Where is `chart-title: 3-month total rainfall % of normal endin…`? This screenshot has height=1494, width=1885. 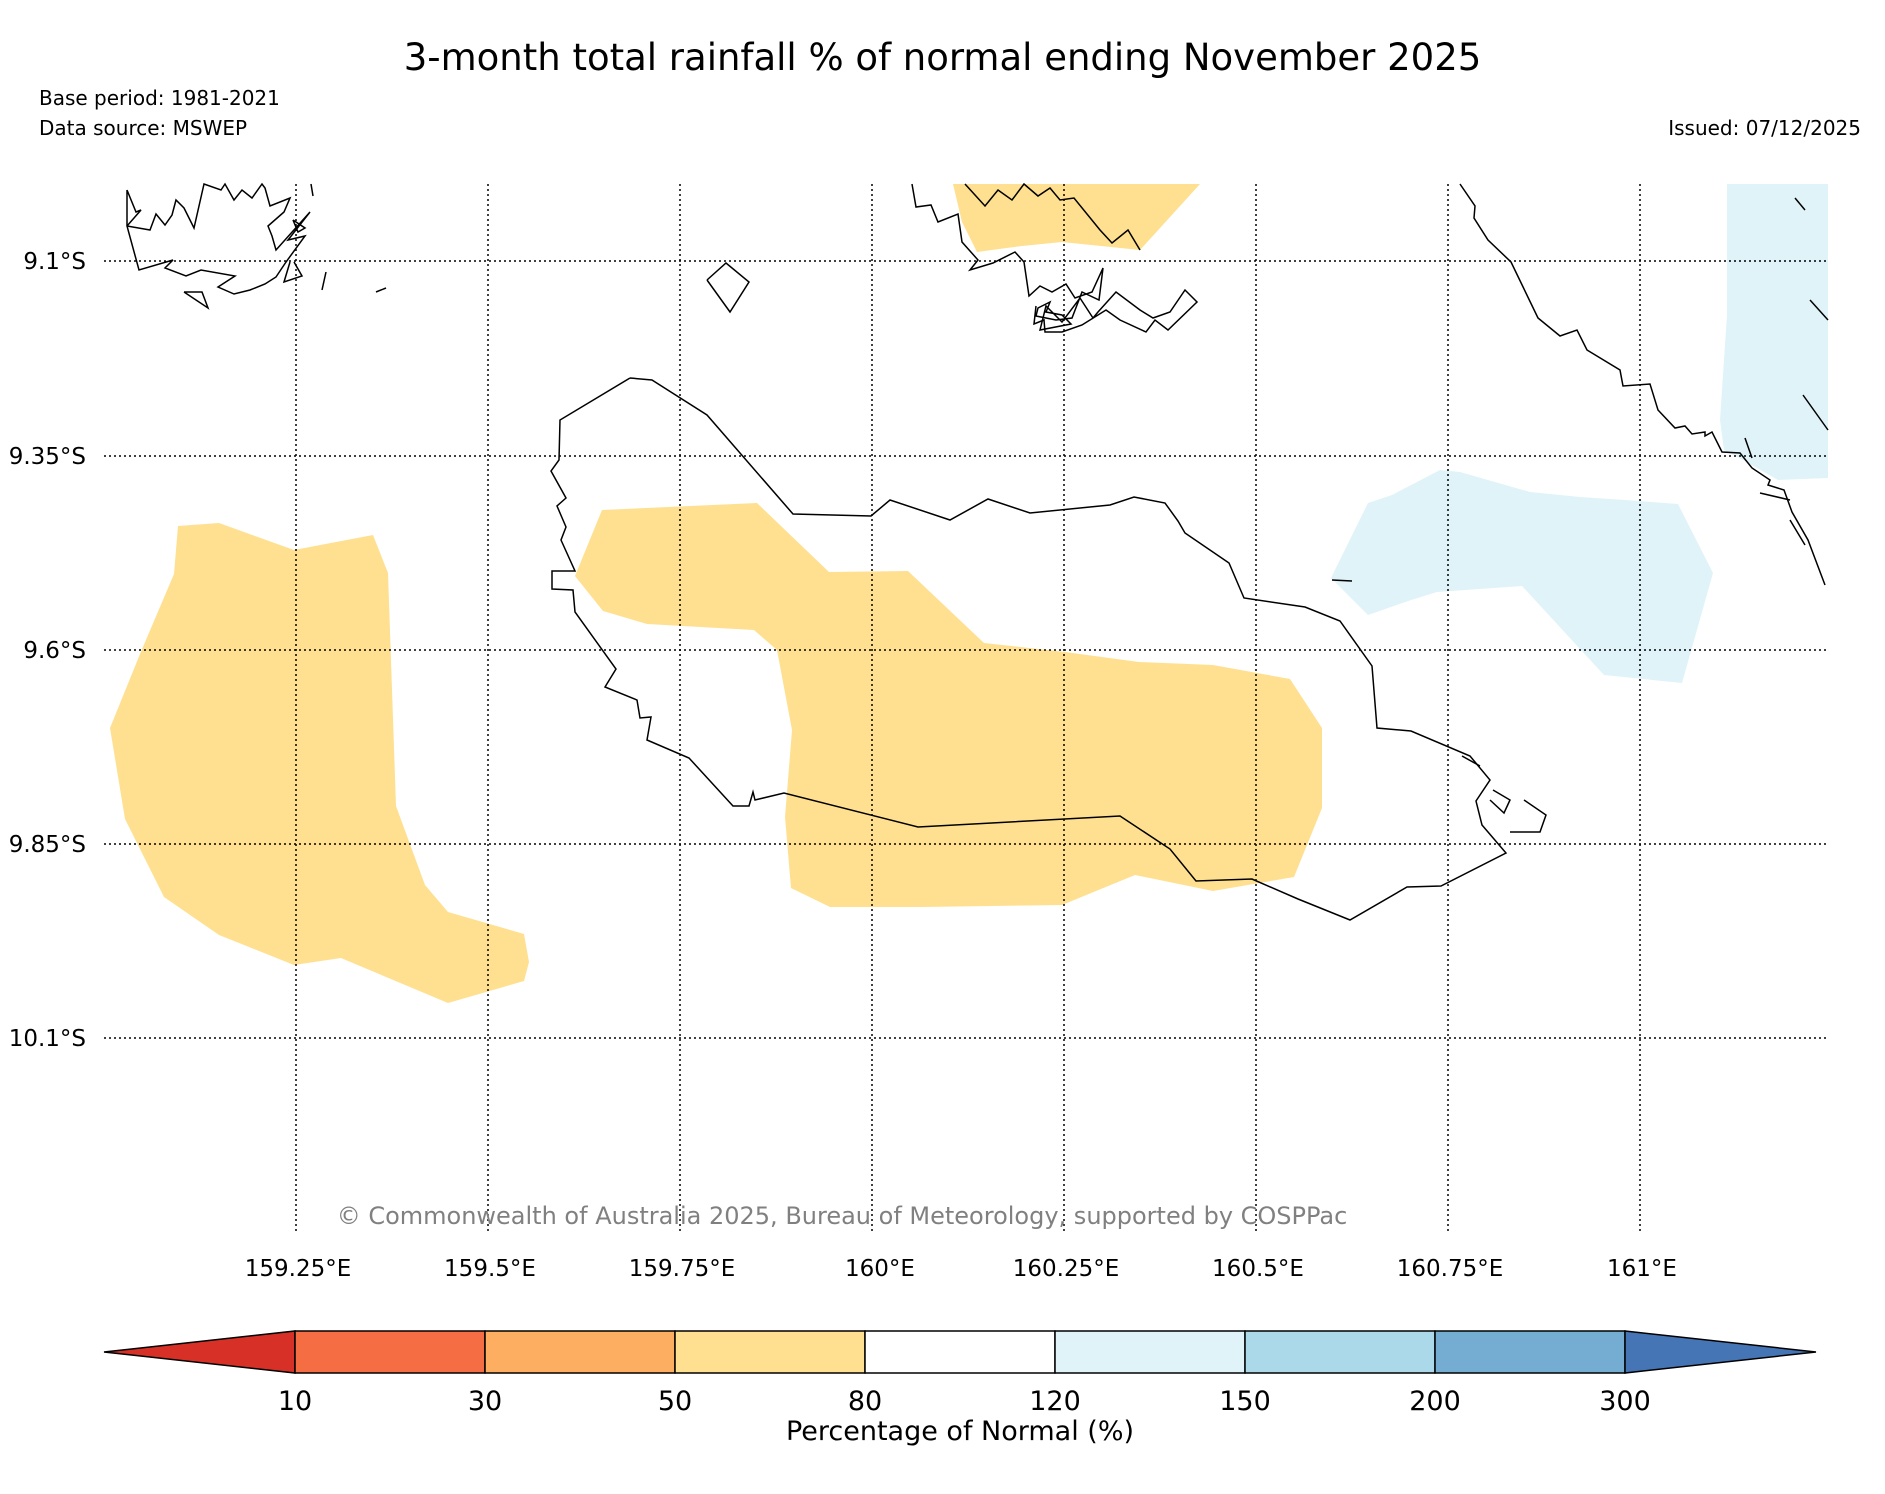 chart-title: 3-month total rainfall % of normal endin… is located at coordinates (942, 57).